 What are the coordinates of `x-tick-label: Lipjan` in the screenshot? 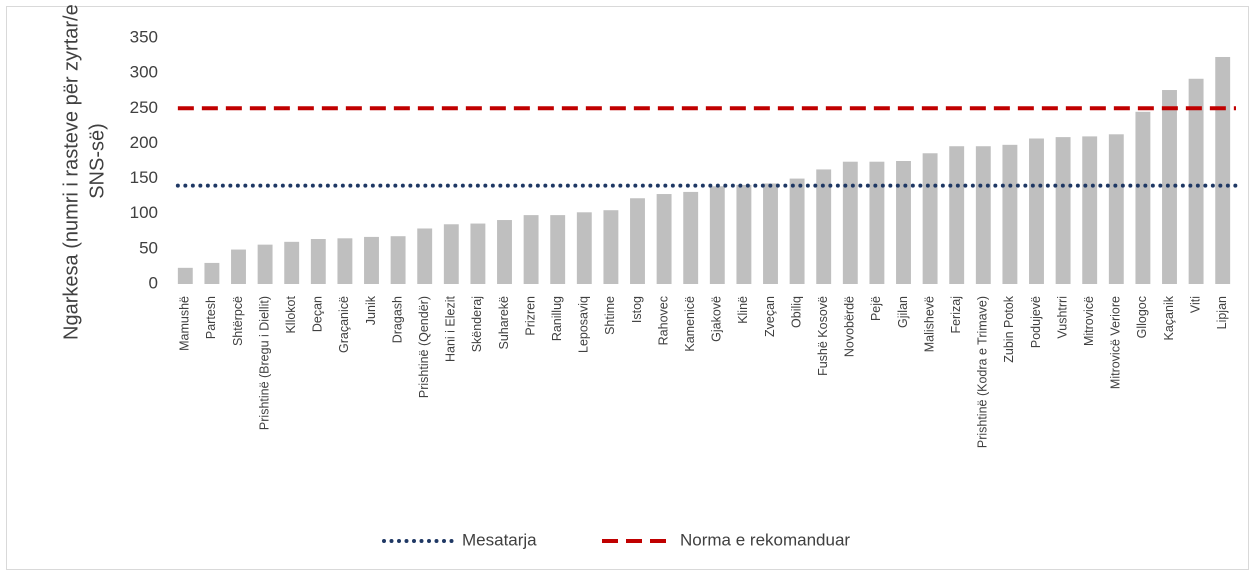 It's located at (1222, 312).